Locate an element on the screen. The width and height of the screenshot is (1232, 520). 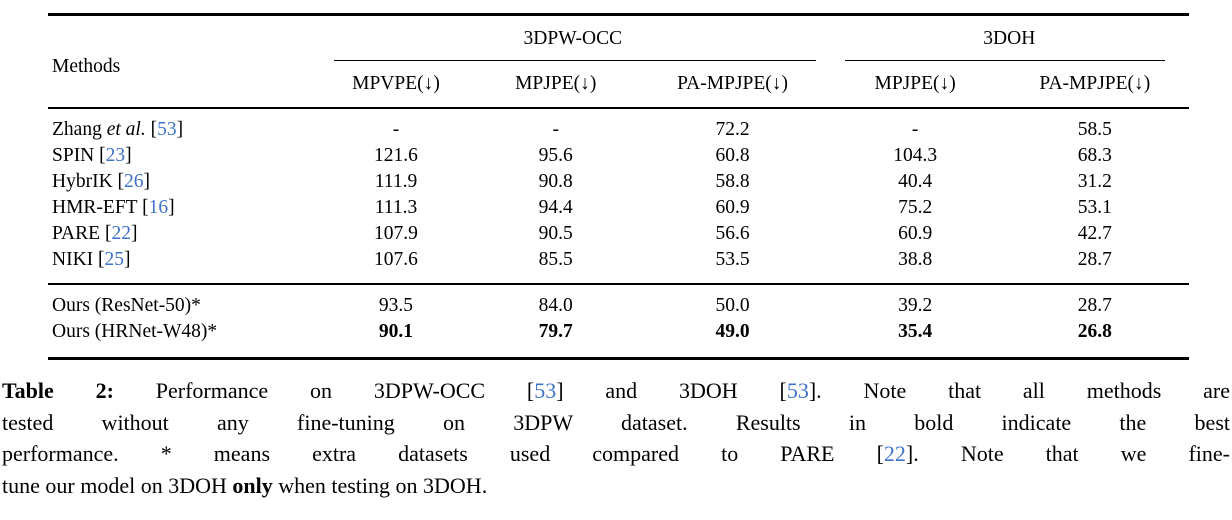
column-group-3dpw-occ: 3DPW-OCC is located at coordinates (572, 38).